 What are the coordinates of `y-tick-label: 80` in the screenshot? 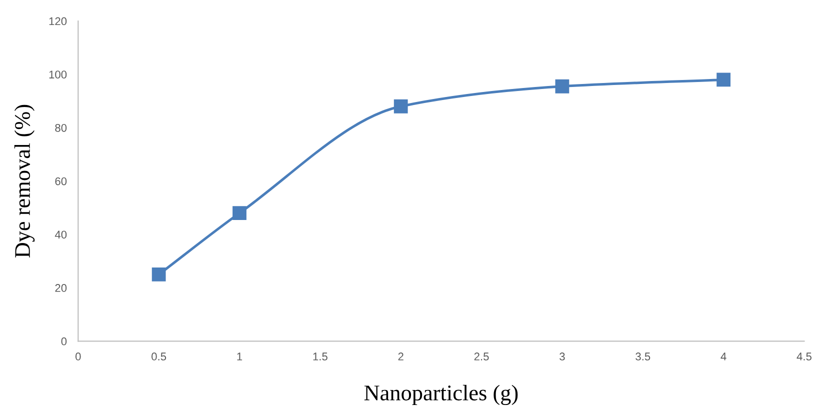 It's located at (61, 128).